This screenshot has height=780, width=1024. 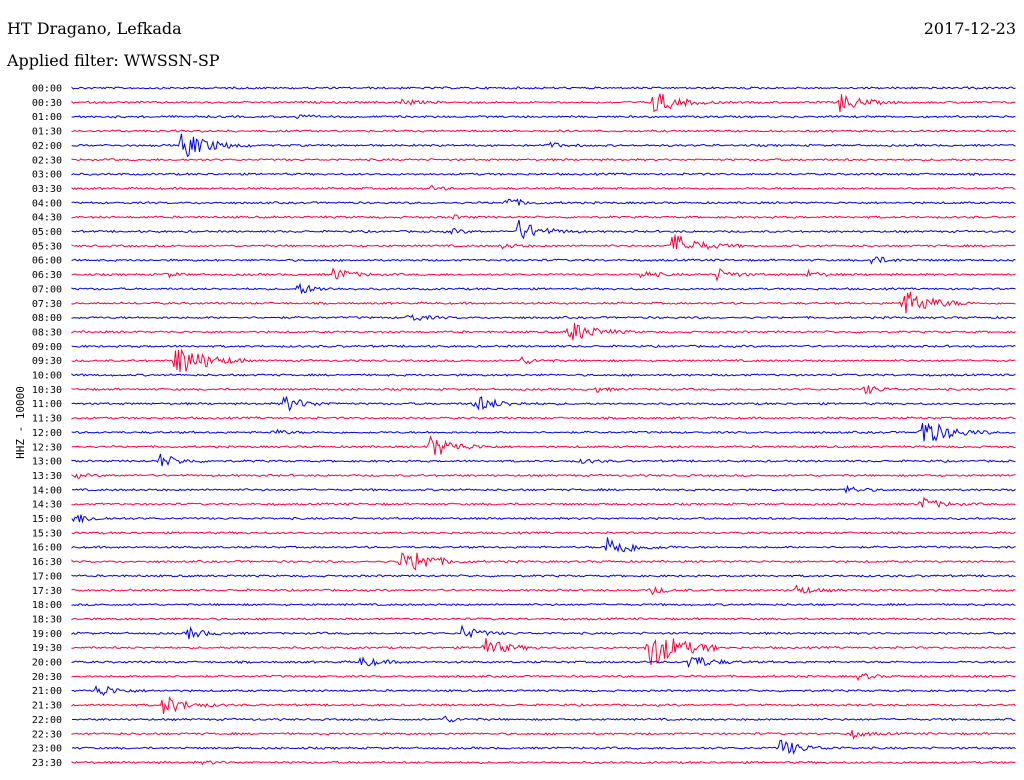 What do you see at coordinates (47, 160) in the screenshot?
I see `row-label: 02:30` at bounding box center [47, 160].